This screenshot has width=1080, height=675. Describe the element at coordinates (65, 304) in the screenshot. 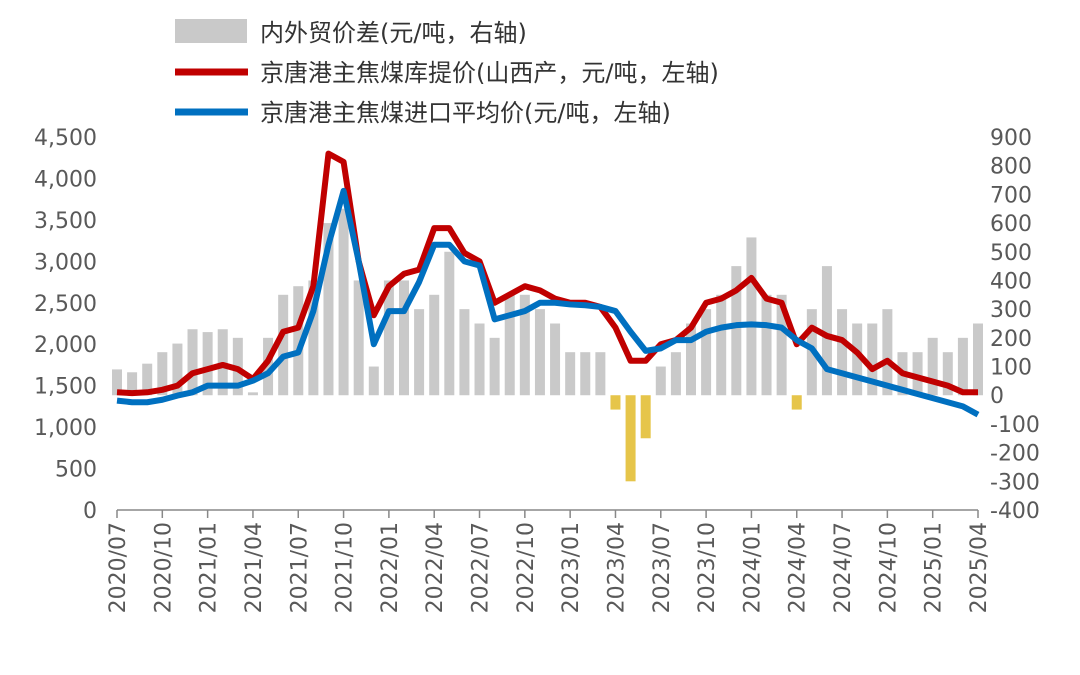

I see `y-tick-label: 2,500` at that location.